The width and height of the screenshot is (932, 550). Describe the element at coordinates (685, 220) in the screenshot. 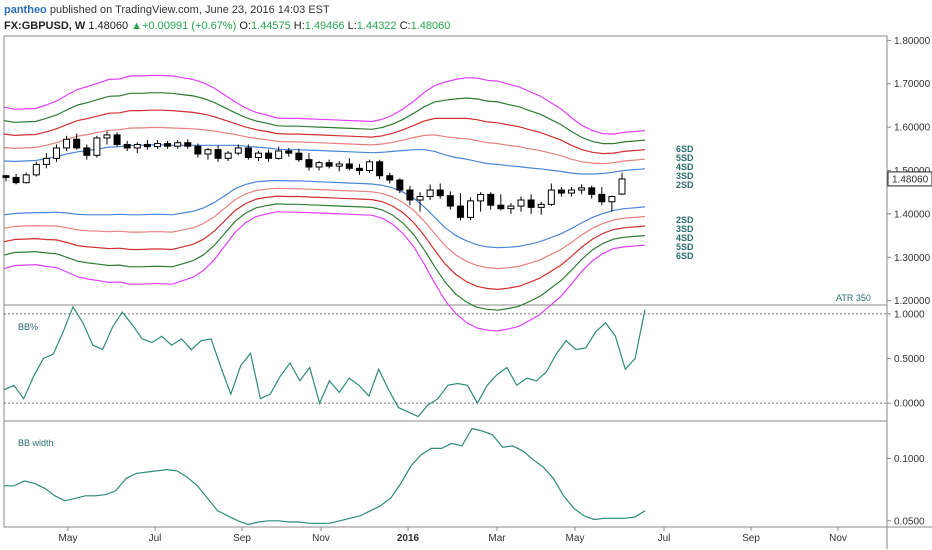

I see `lower-band-label: 2SD` at that location.